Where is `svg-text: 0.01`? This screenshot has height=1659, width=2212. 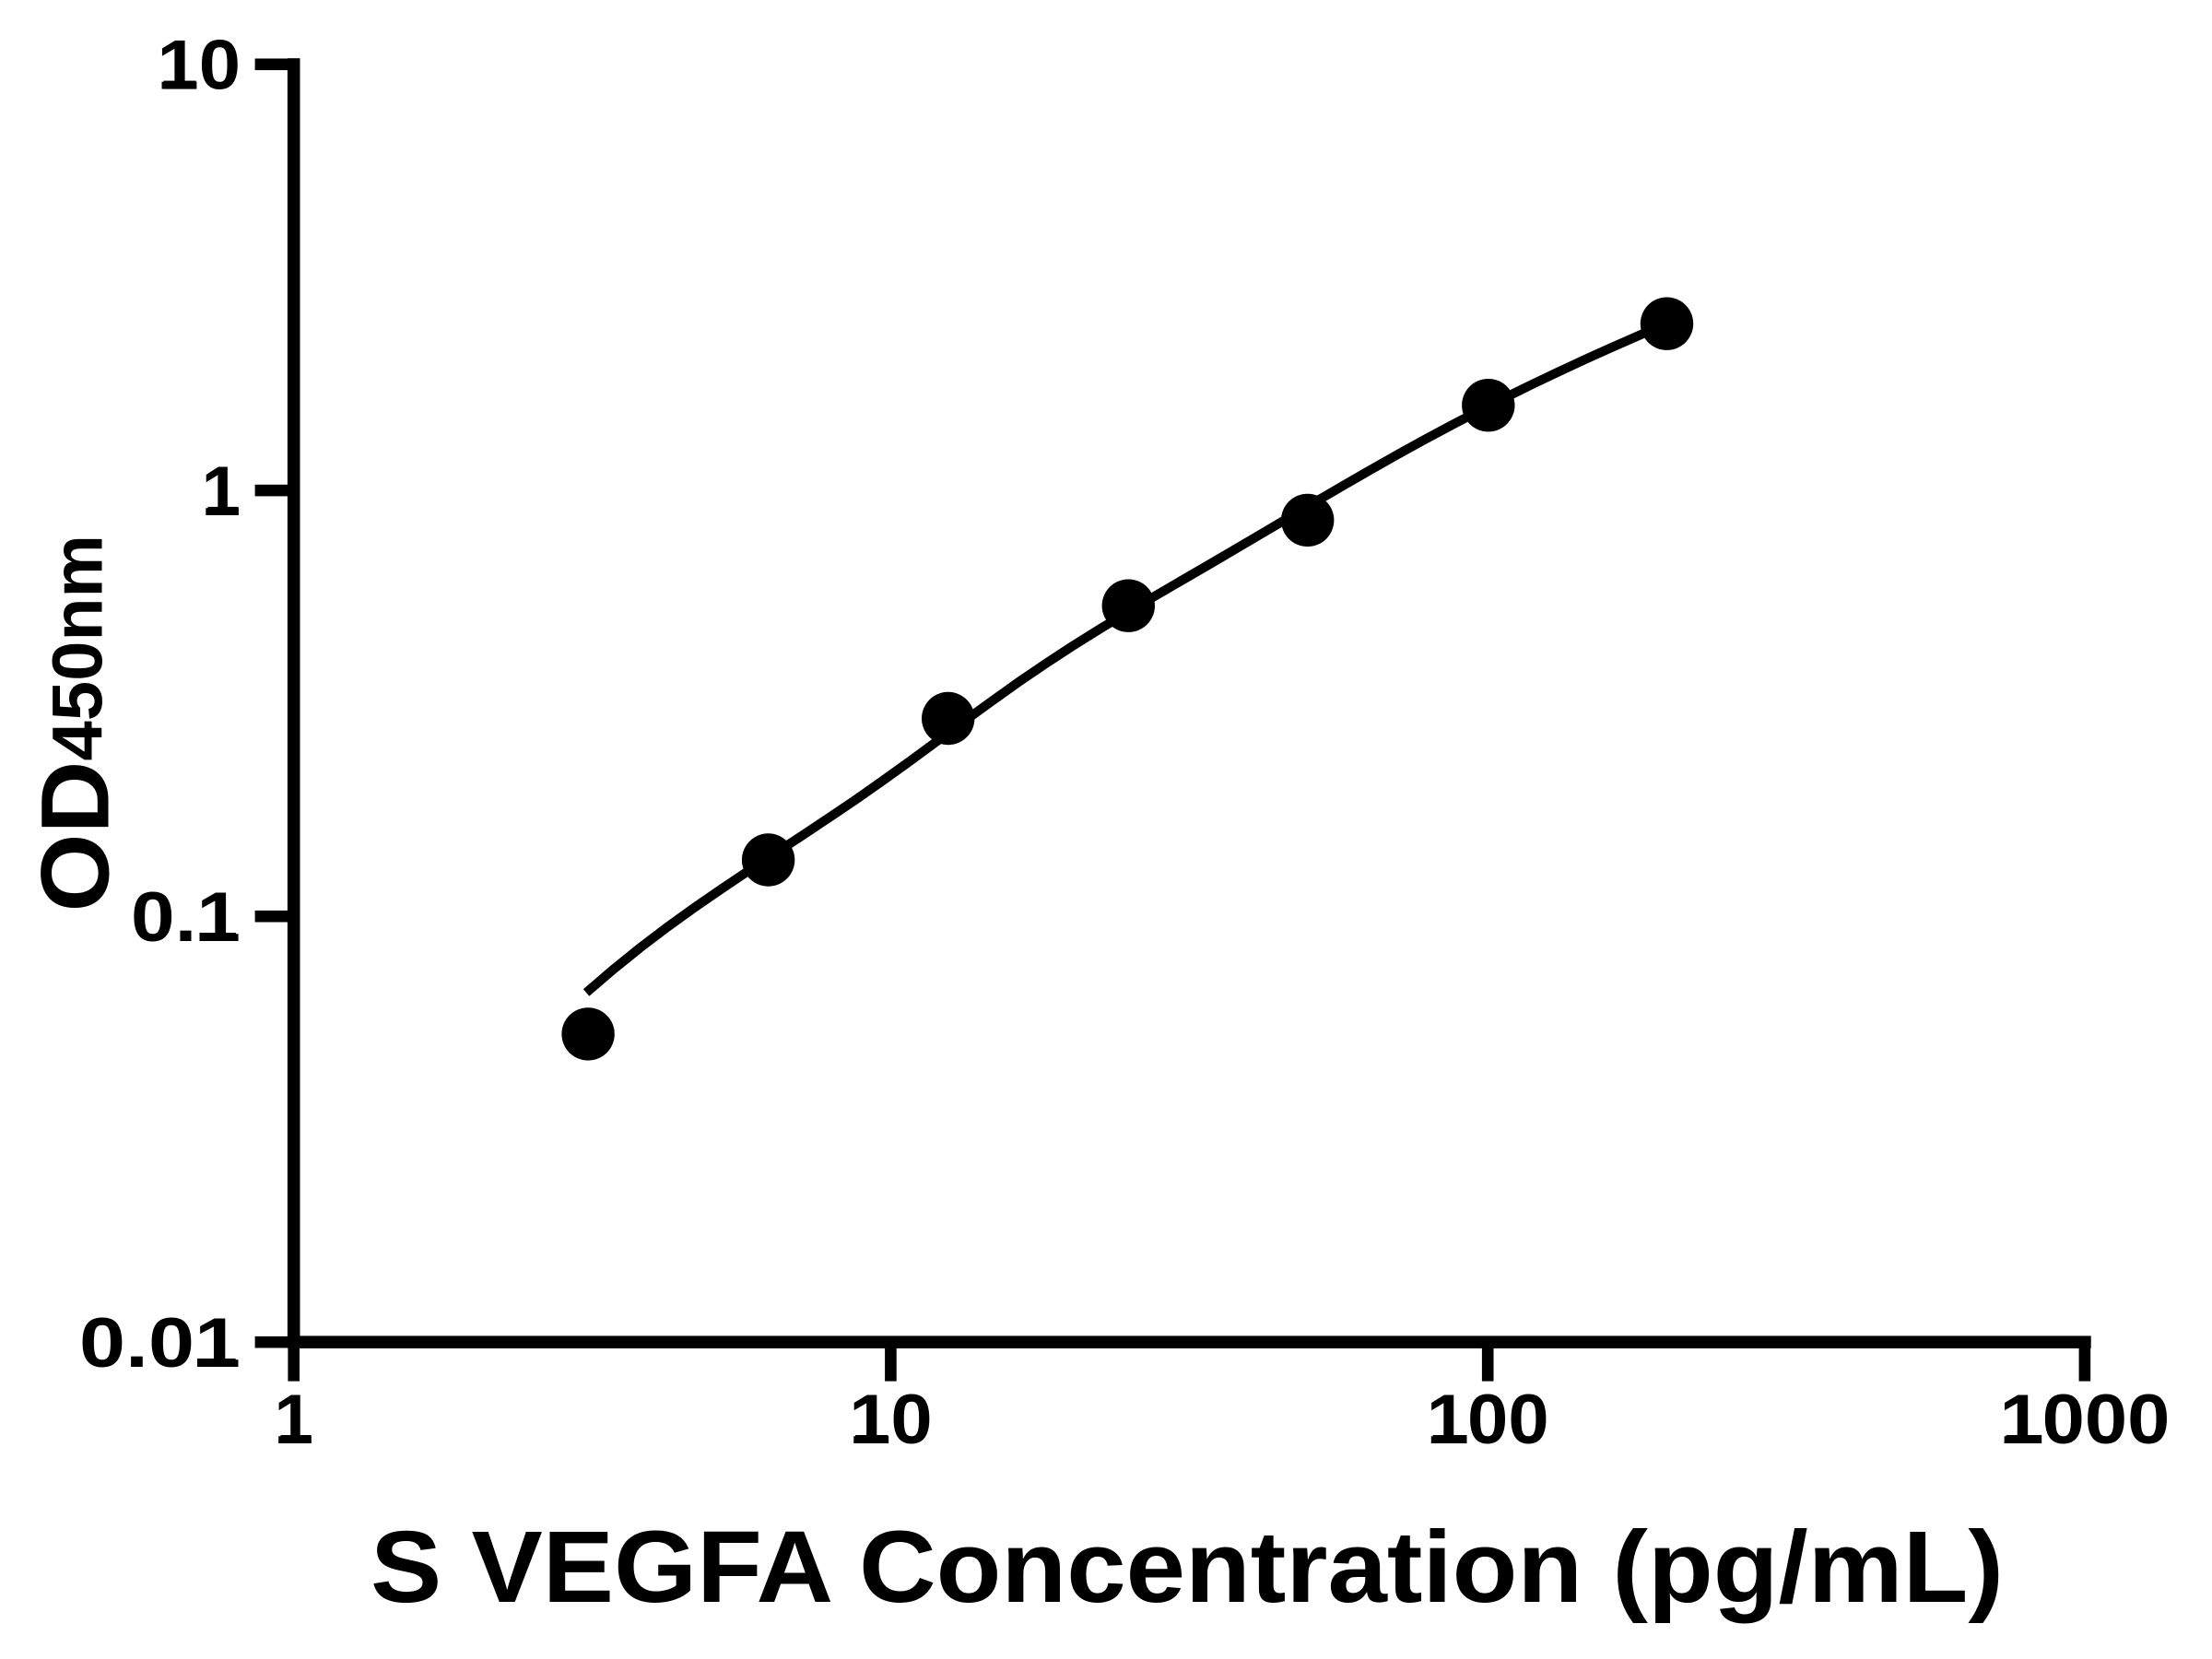 svg-text: 0.01 is located at coordinates (160, 1343).